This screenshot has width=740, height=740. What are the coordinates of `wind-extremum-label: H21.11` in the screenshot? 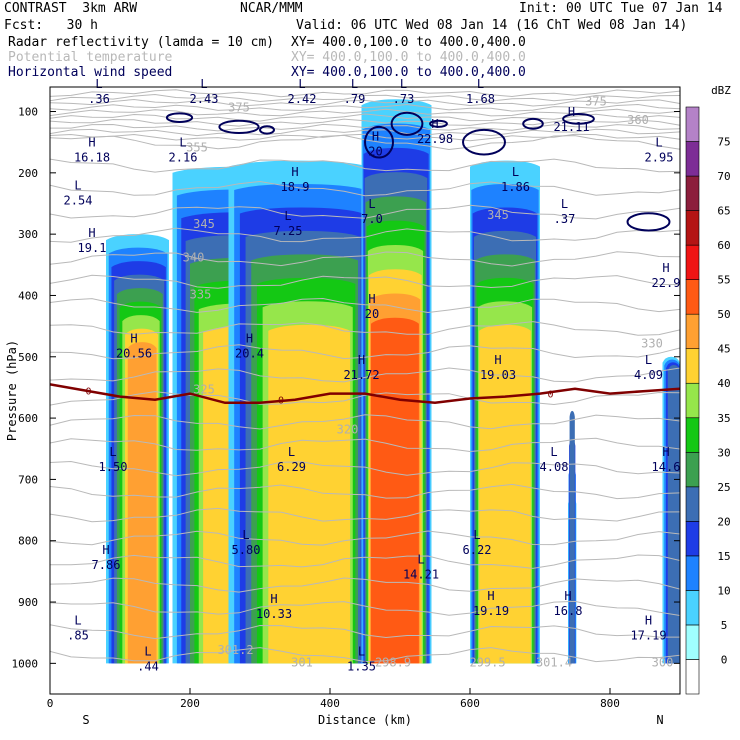 It's located at (571, 119).